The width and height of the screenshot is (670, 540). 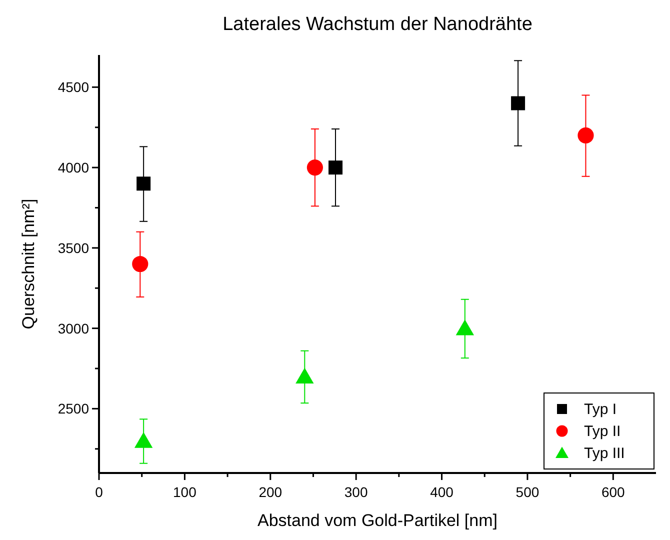 I want to click on y-tick-label: 2500, so click(x=74, y=408).